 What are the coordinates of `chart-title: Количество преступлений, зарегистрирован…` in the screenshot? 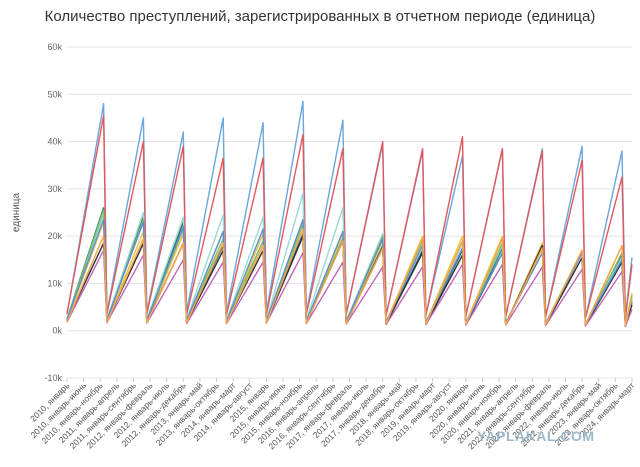 It's located at (320, 16).